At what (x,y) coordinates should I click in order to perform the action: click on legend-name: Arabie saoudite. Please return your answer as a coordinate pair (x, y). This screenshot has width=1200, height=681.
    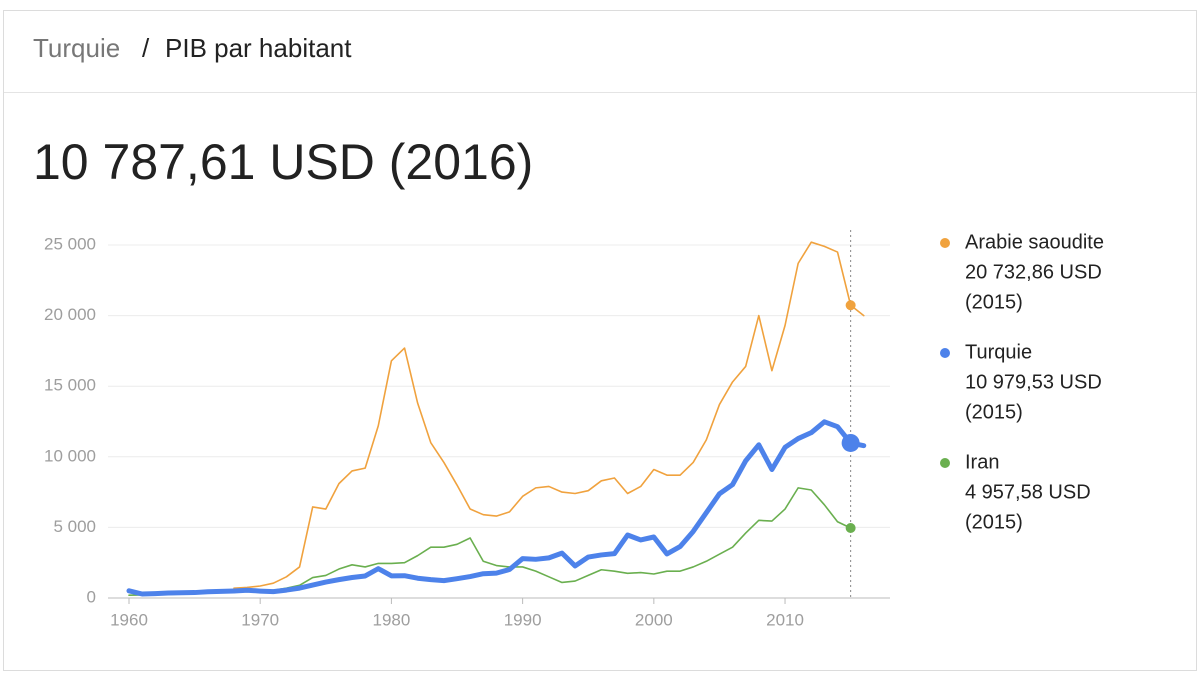
    Looking at the image, I should click on (1034, 242).